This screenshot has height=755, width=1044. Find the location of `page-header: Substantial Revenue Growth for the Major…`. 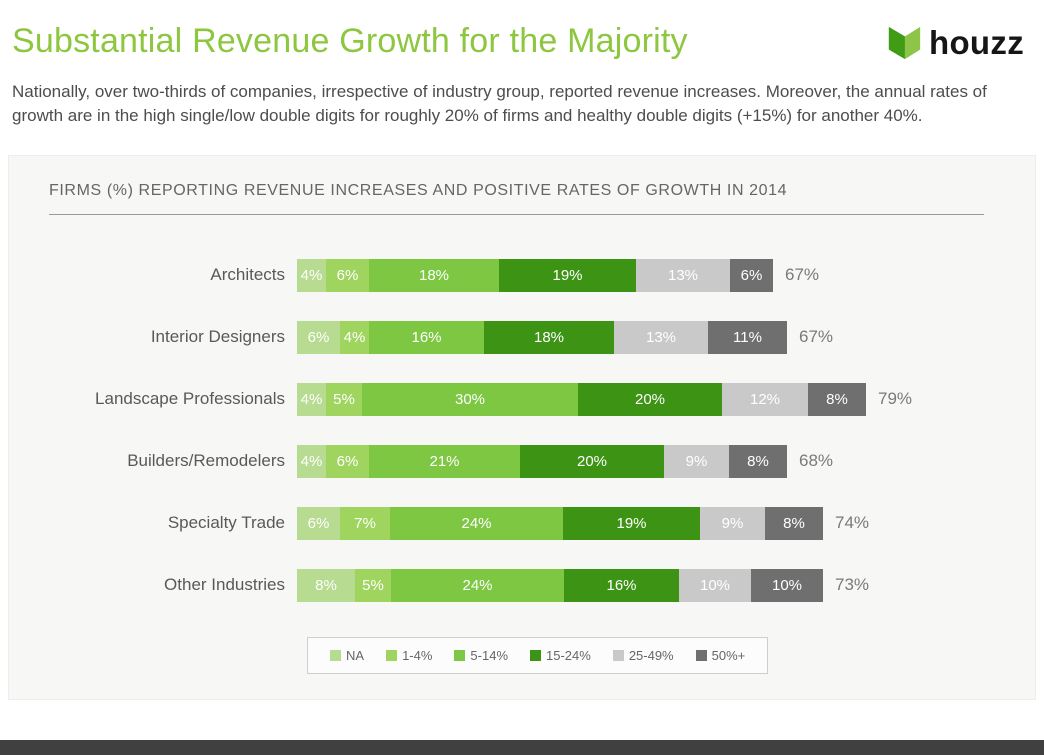

page-header: Substantial Revenue Growth for the Major… is located at coordinates (522, 31).